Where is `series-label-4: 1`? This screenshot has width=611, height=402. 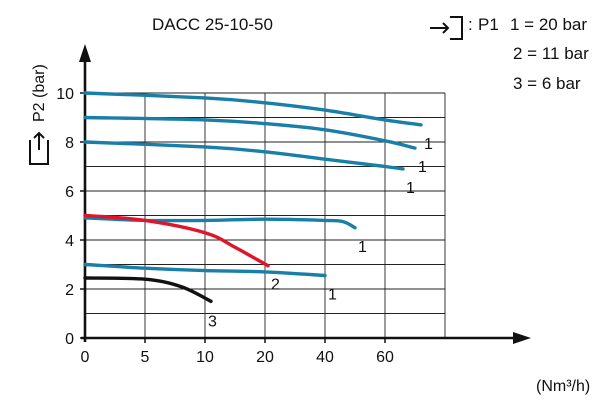 series-label-4: 1 is located at coordinates (362, 247).